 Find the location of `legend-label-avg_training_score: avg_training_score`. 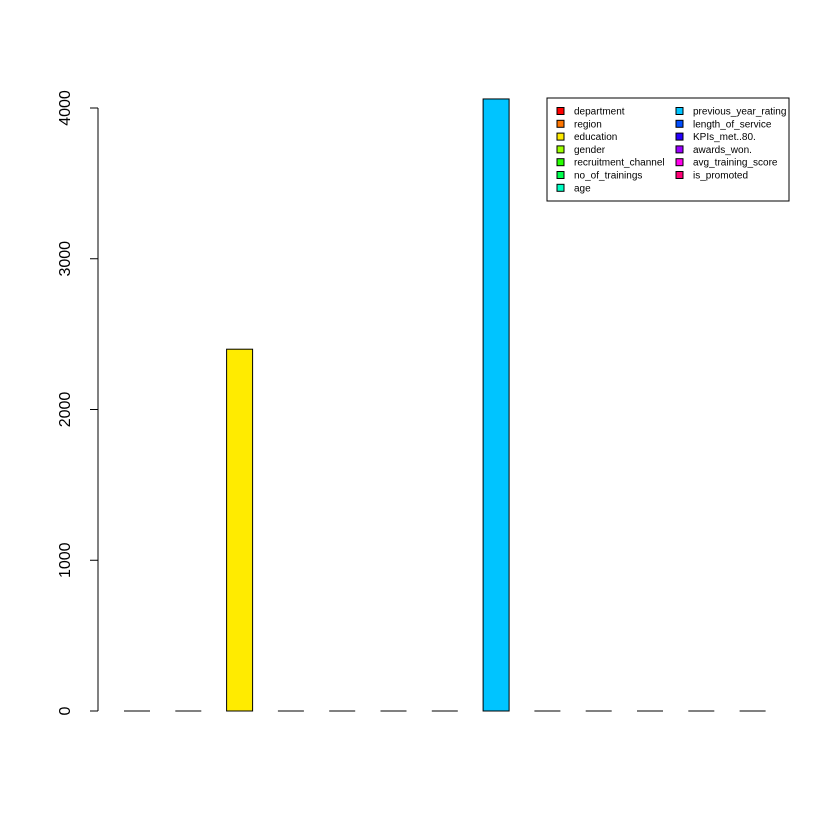

legend-label-avg_training_score: avg_training_score is located at coordinates (735, 163).